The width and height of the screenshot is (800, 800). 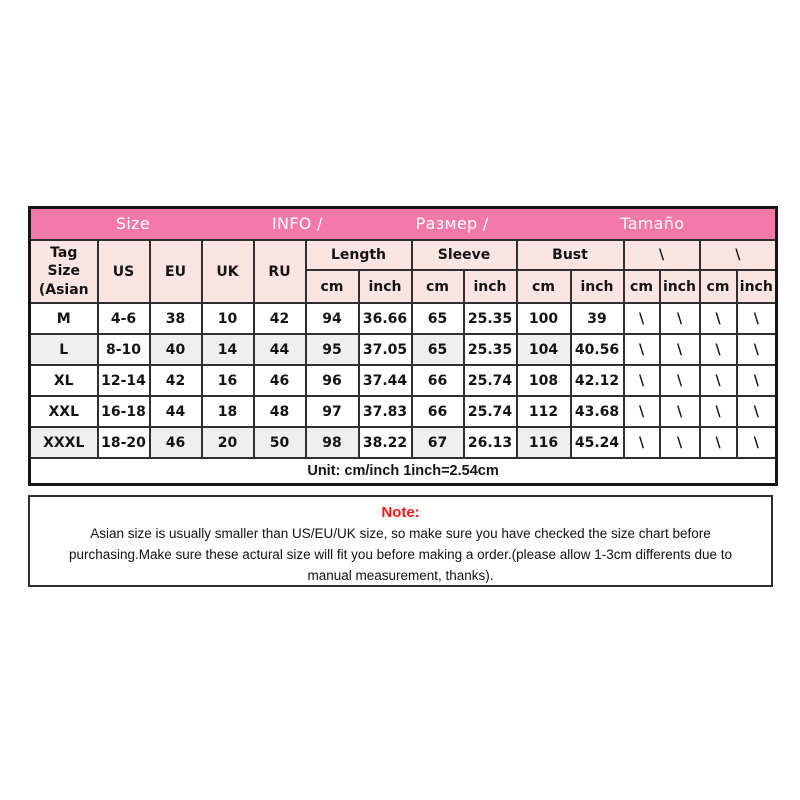 I want to click on tag-size-cell: XL, so click(x=63, y=380).